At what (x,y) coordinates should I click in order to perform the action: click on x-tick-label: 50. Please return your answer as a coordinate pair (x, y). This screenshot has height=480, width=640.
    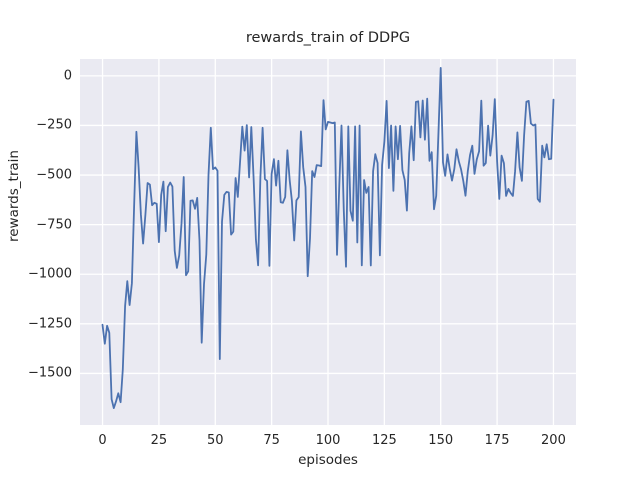
    Looking at the image, I should click on (215, 440).